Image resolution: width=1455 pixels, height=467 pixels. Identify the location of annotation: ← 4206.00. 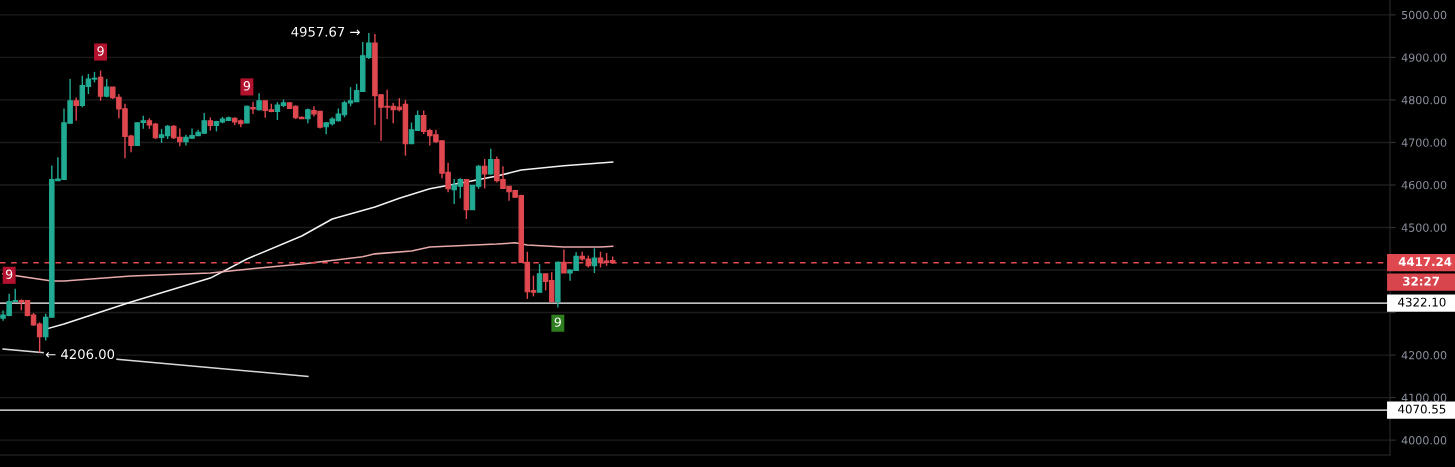
(80, 354).